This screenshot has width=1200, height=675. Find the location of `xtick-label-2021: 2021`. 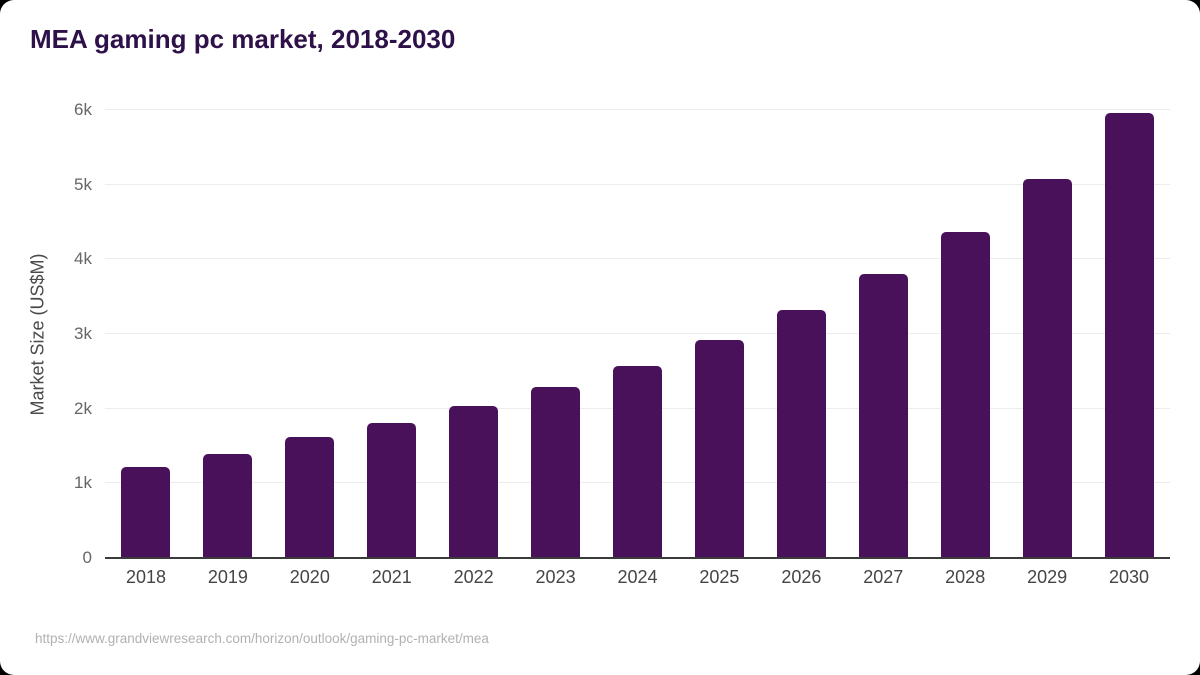

xtick-label-2021: 2021 is located at coordinates (391, 577).